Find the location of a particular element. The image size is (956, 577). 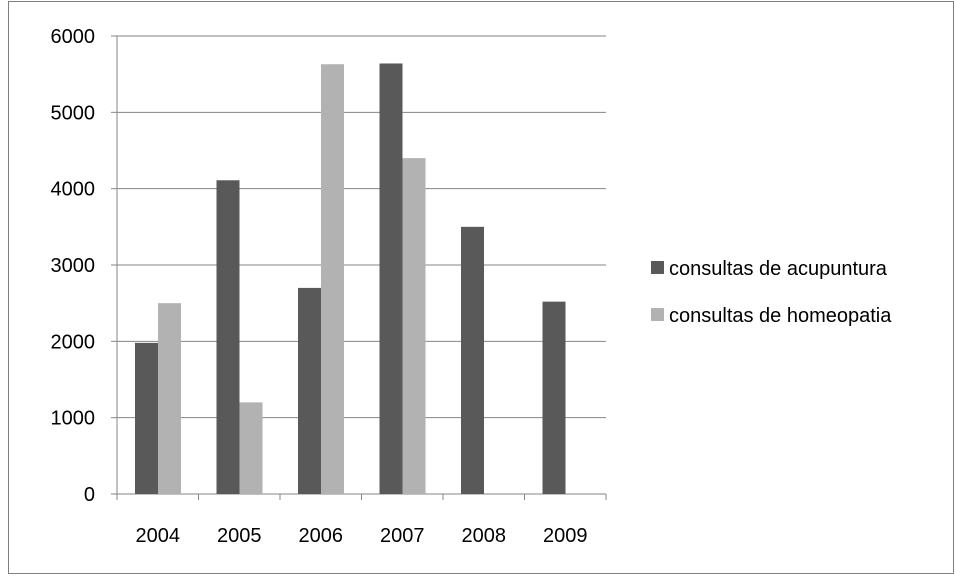

y-tick-label: 6000 is located at coordinates (73, 37).